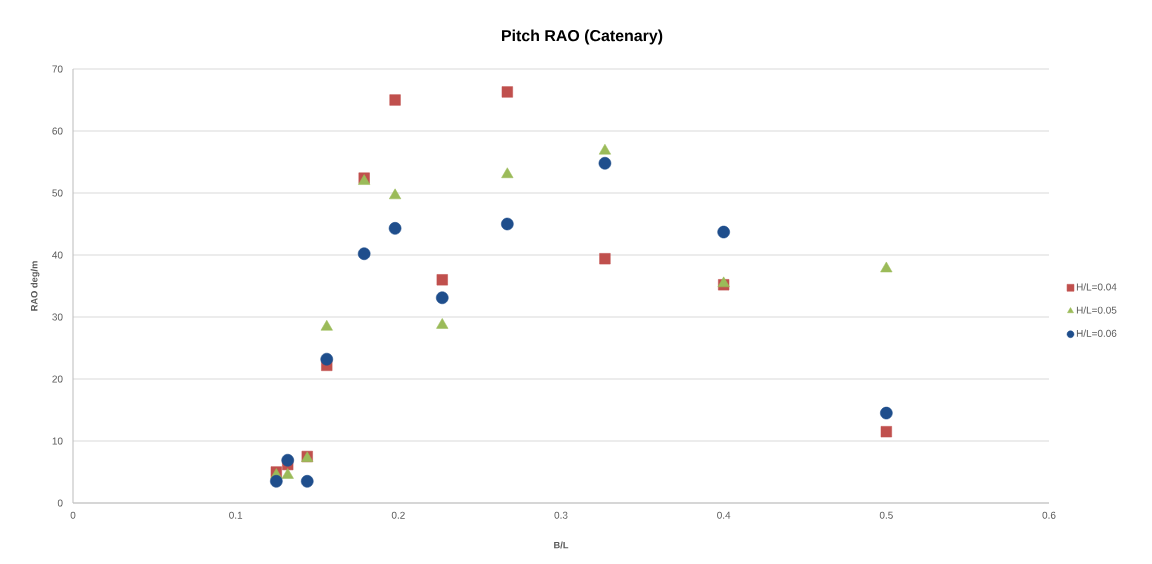 Image resolution: width=1152 pixels, height=564 pixels. I want to click on x-tick-label: 0.4, so click(724, 515).